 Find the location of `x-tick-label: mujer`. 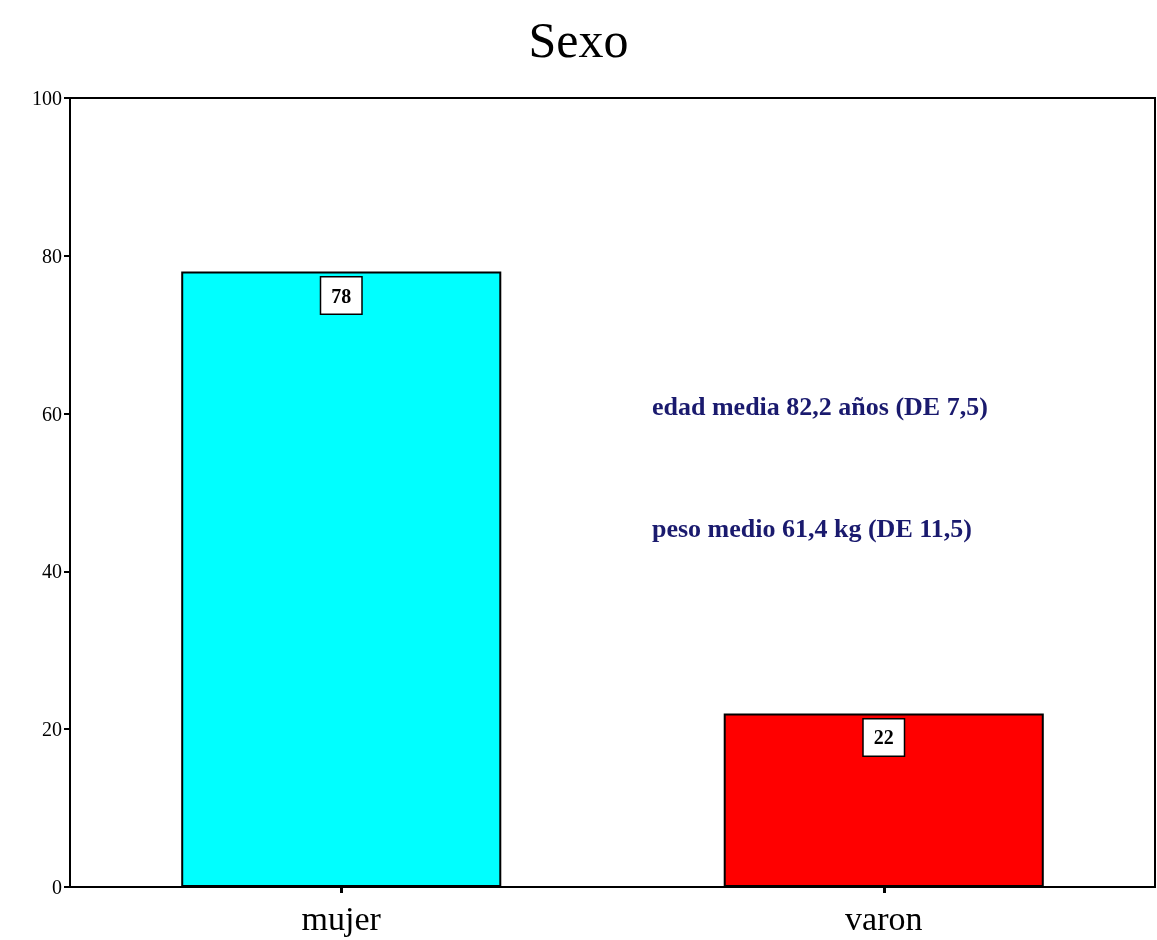

x-tick-label: mujer is located at coordinates (341, 918).